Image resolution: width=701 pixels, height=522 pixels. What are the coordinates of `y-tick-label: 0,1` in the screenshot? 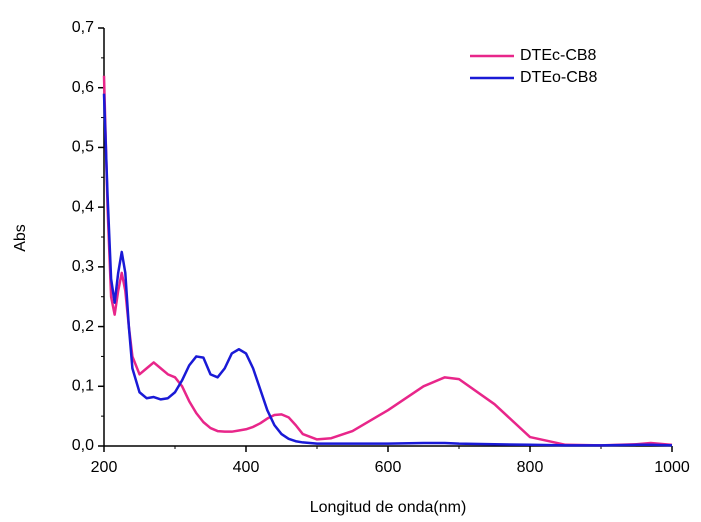 It's located at (83, 386).